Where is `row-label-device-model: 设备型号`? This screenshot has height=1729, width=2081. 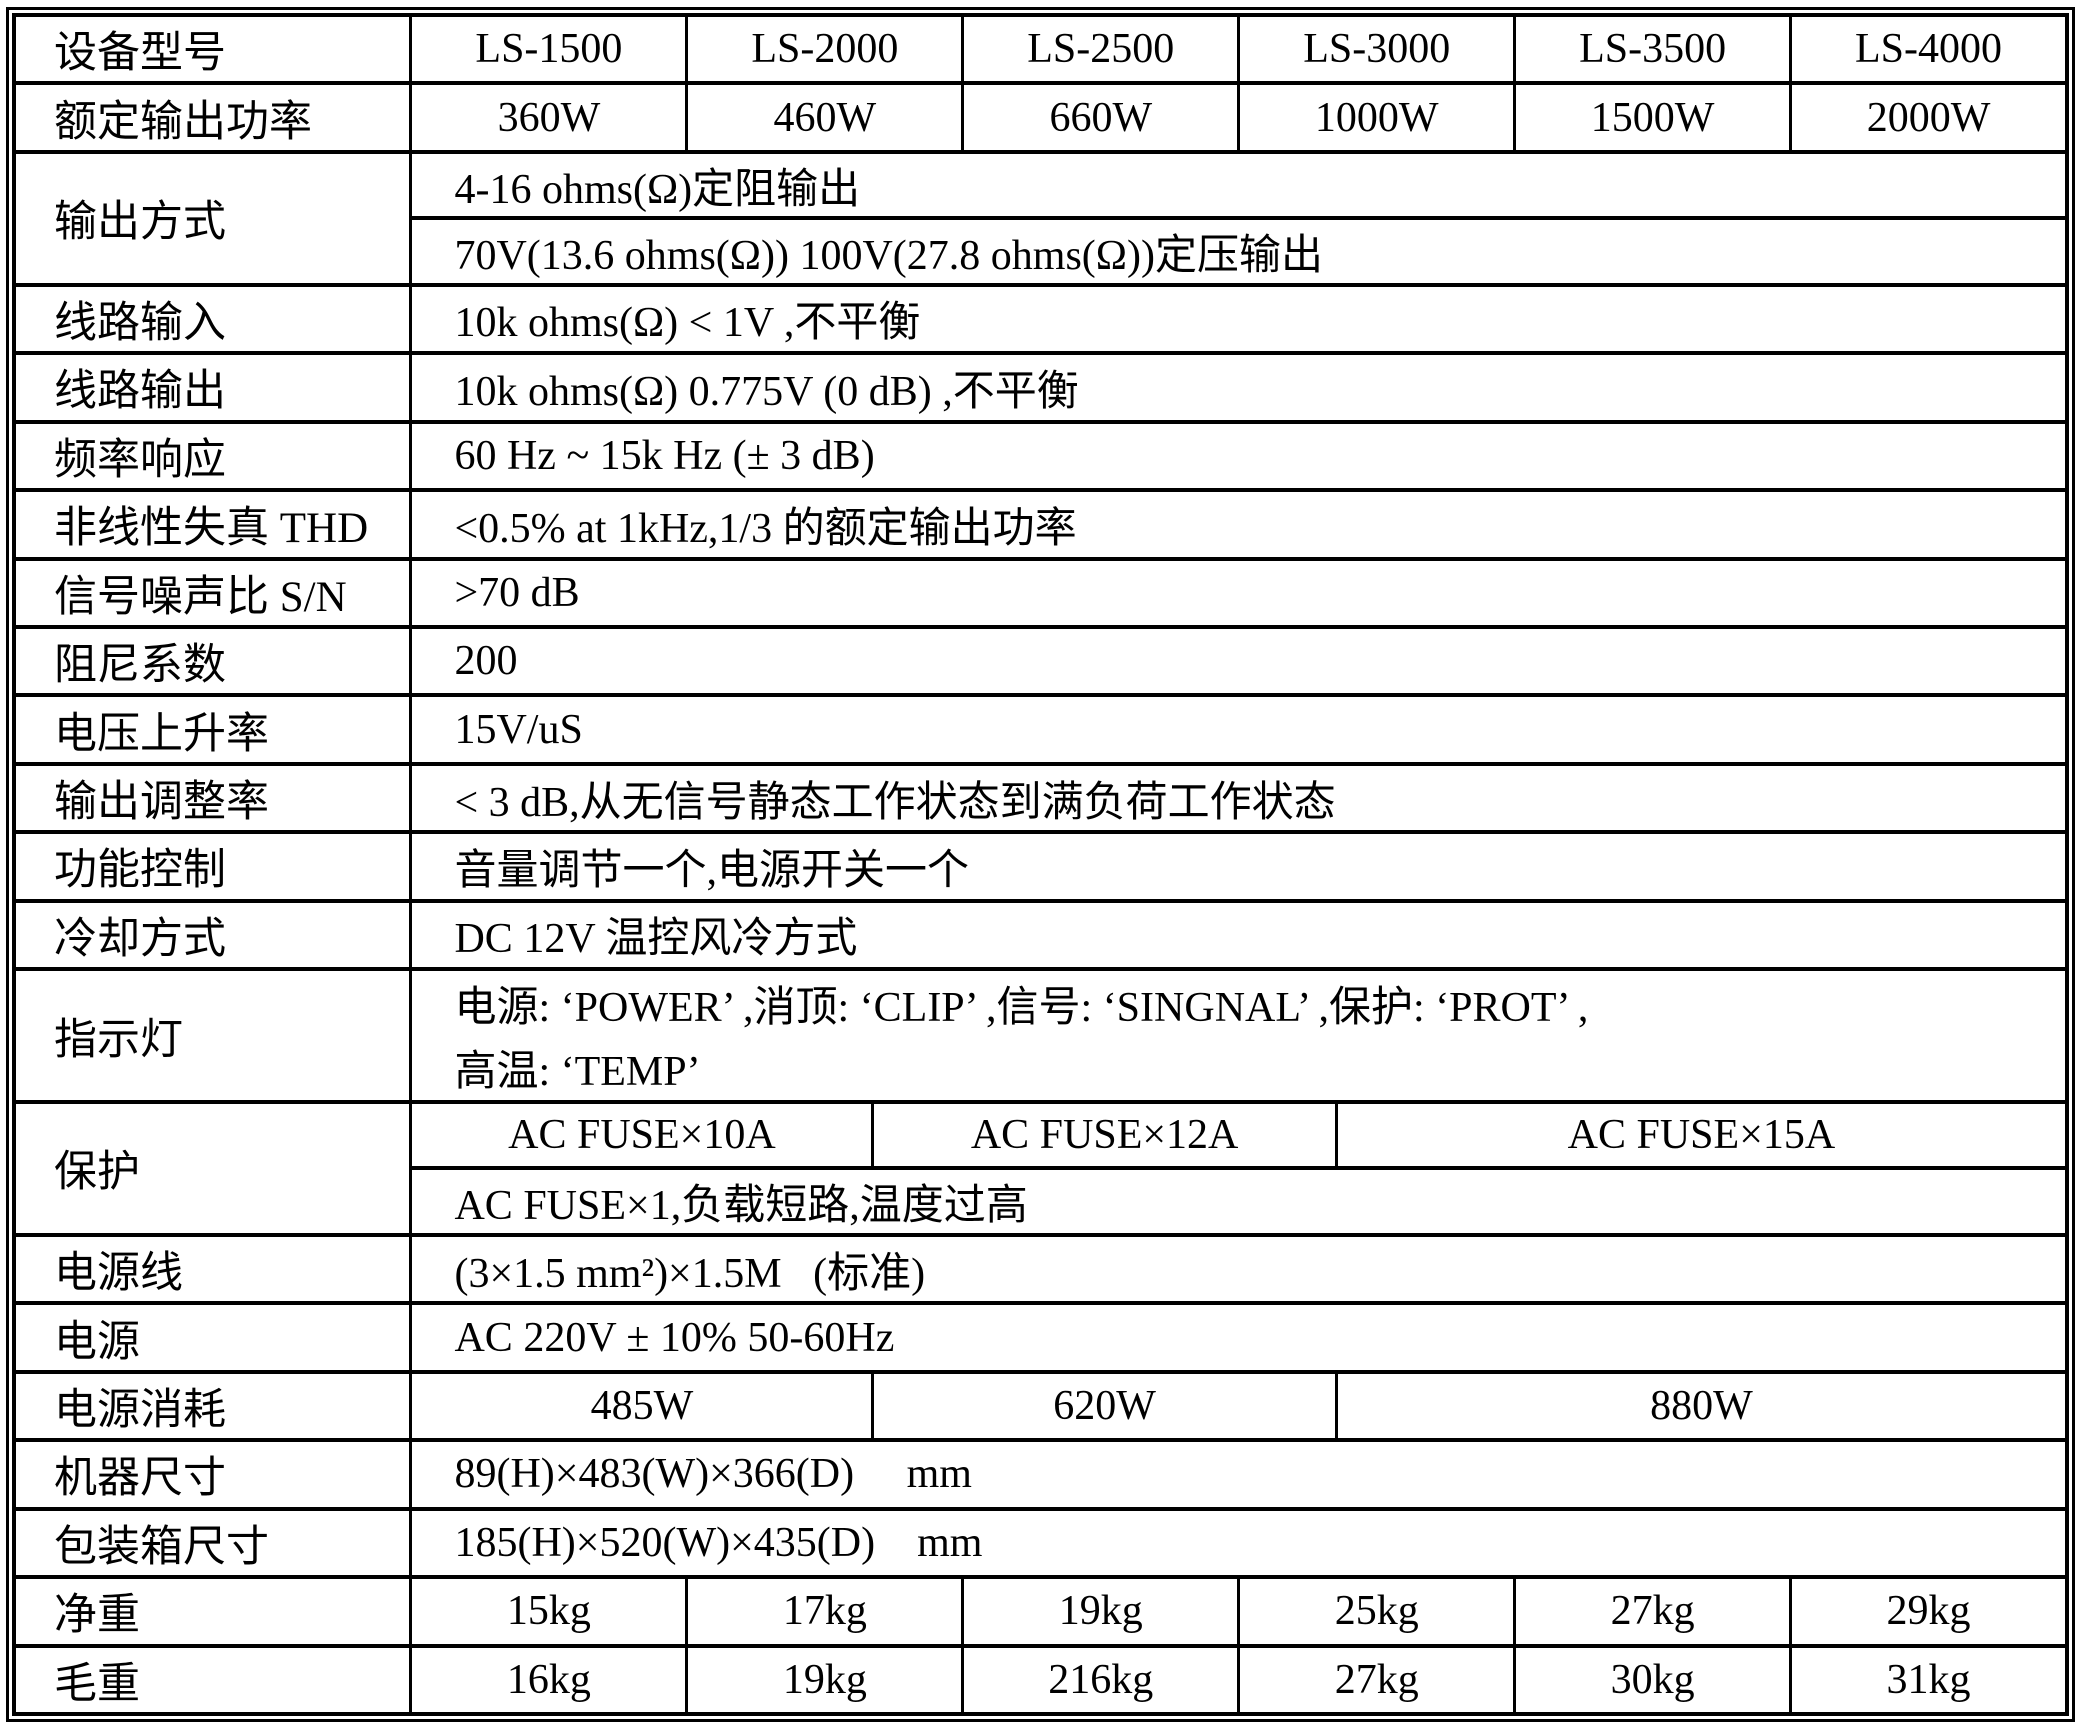 row-label-device-model: 设备型号 is located at coordinates (214, 49).